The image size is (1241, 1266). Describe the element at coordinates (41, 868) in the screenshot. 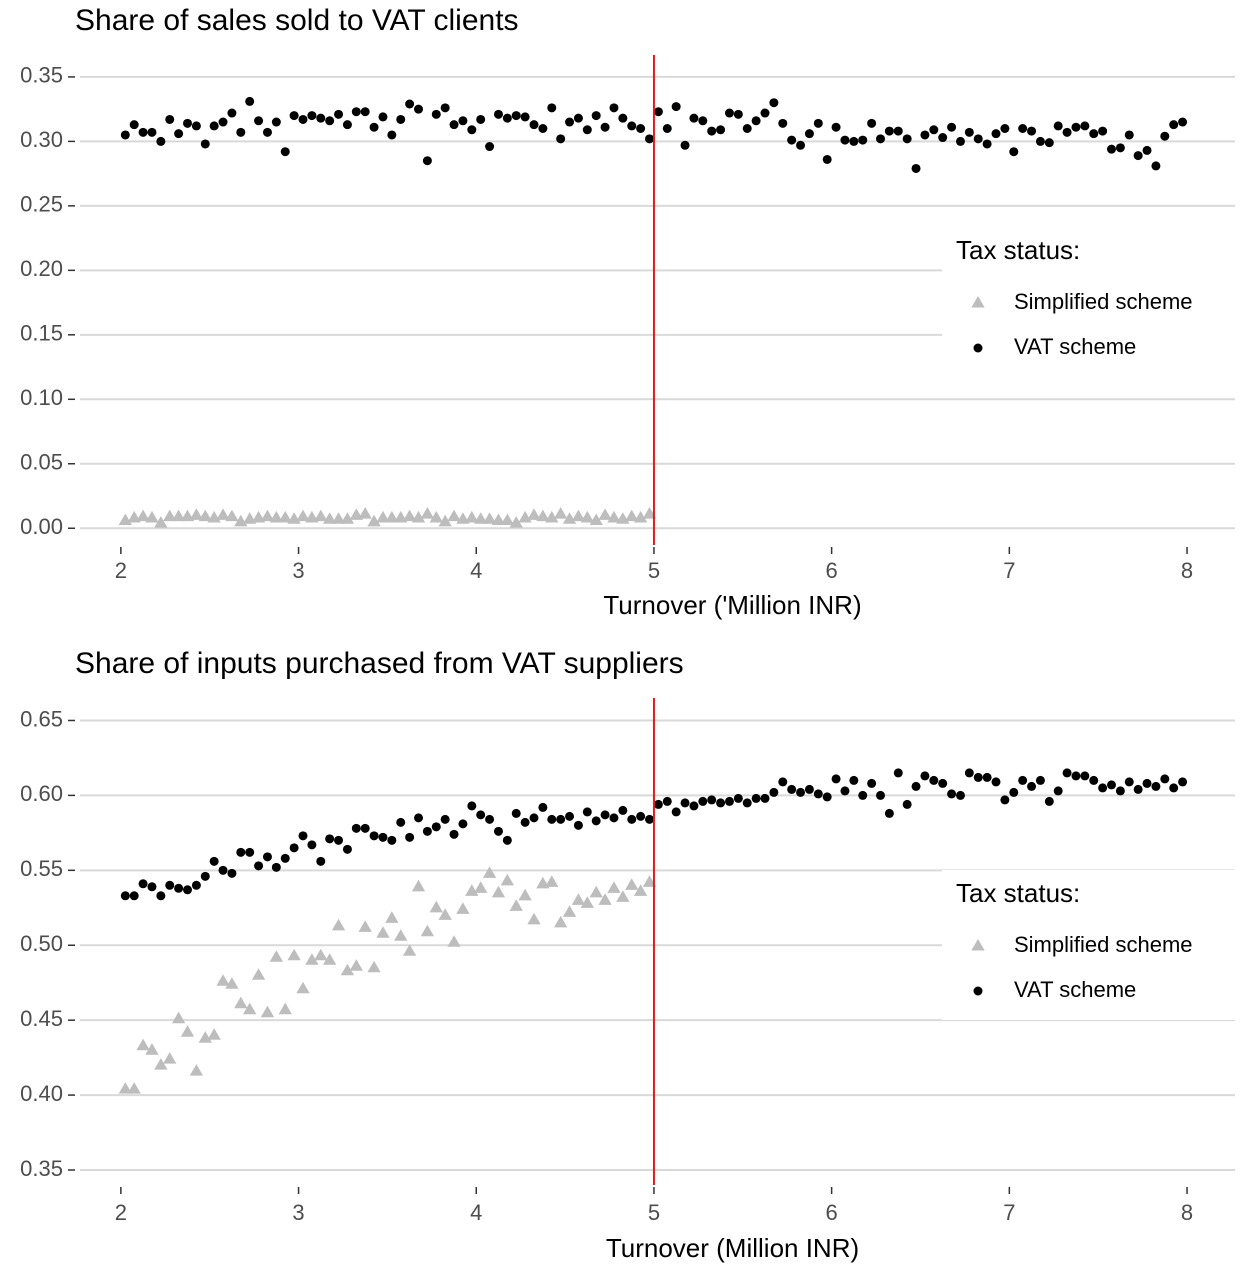

I see `y-tick-label: 0.55` at that location.